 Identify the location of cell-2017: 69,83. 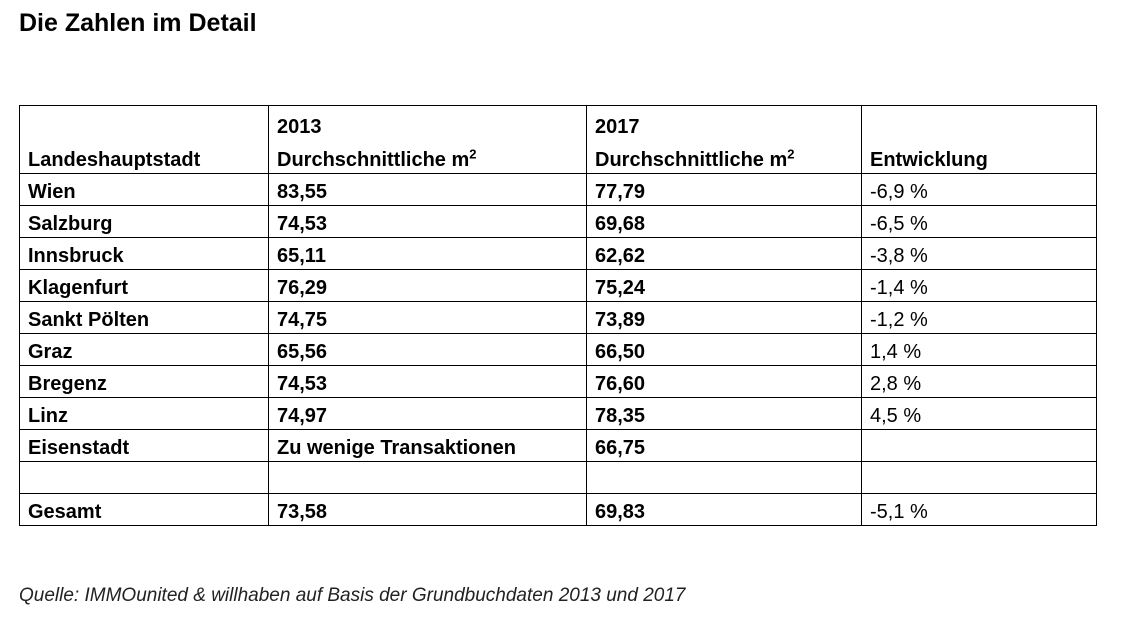
(724, 509).